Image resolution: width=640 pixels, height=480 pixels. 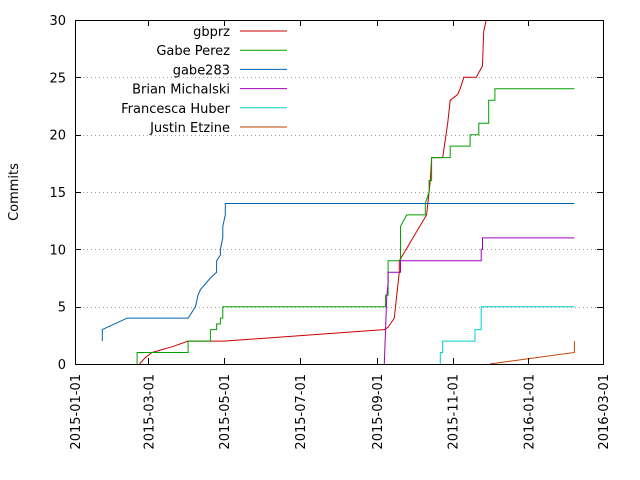 I want to click on x-tick-label: 2015-07-01, so click(x=301, y=412).